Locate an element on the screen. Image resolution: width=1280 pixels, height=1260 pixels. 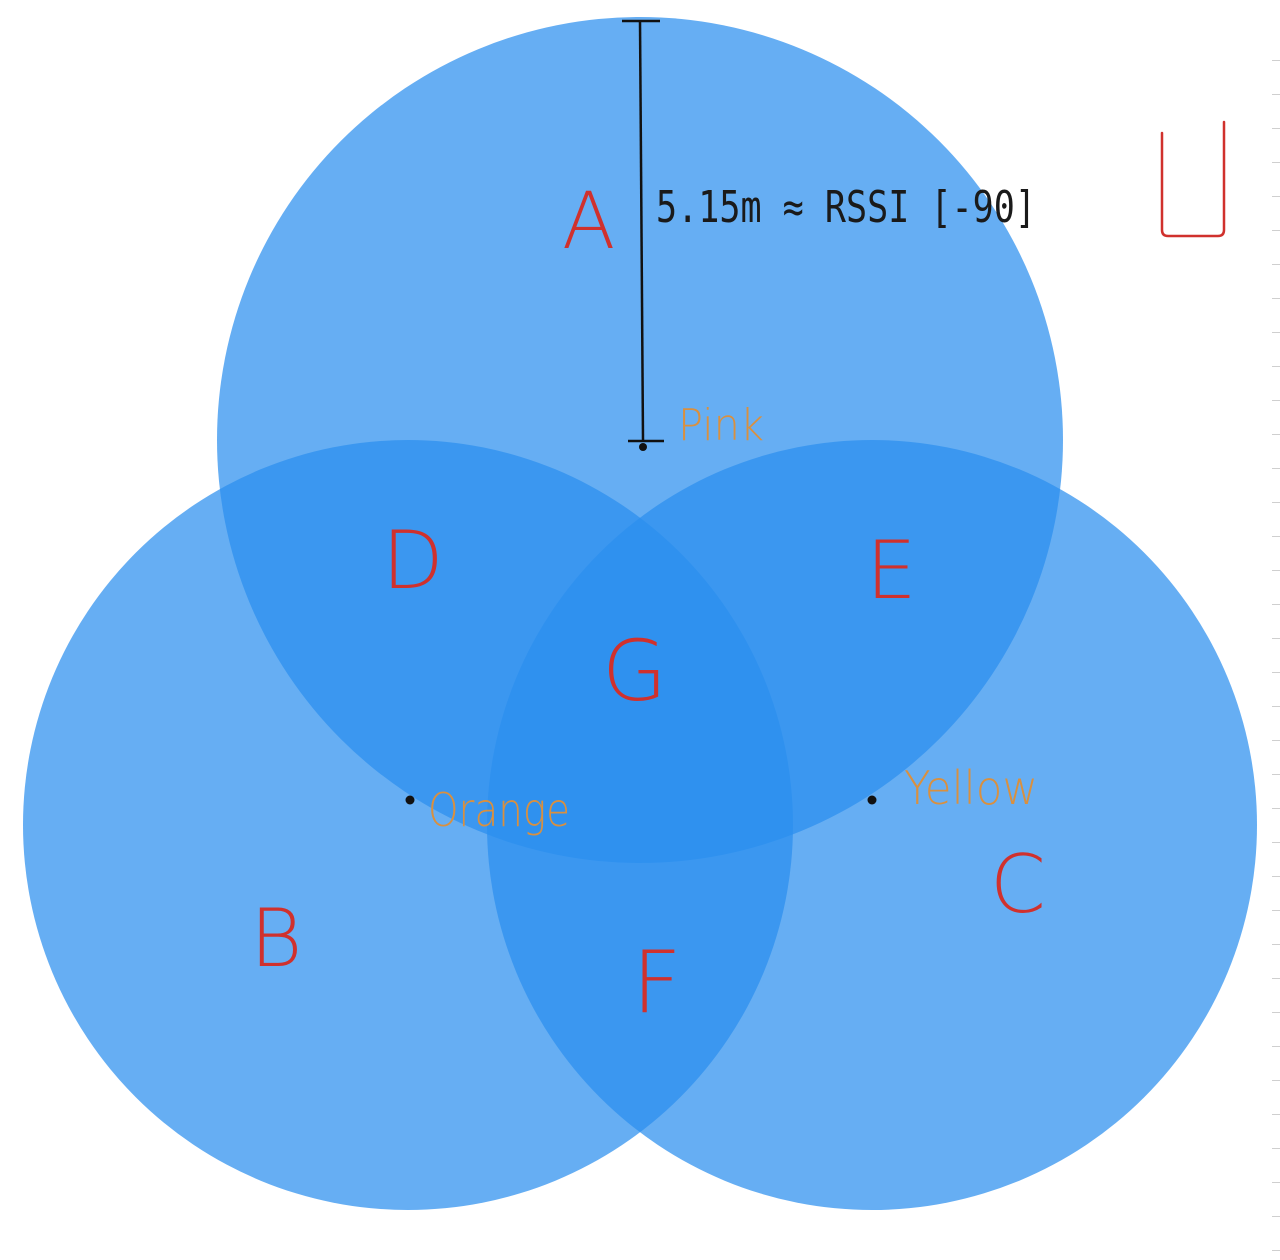
region-label-f: F is located at coordinates (656, 983).